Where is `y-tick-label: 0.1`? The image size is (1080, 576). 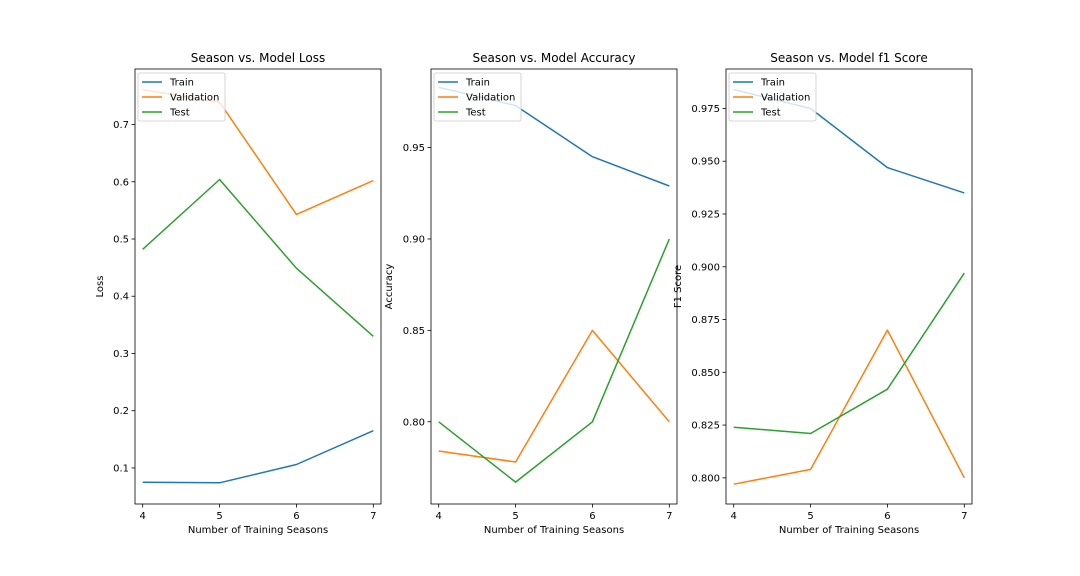
y-tick-label: 0.1 is located at coordinates (121, 468).